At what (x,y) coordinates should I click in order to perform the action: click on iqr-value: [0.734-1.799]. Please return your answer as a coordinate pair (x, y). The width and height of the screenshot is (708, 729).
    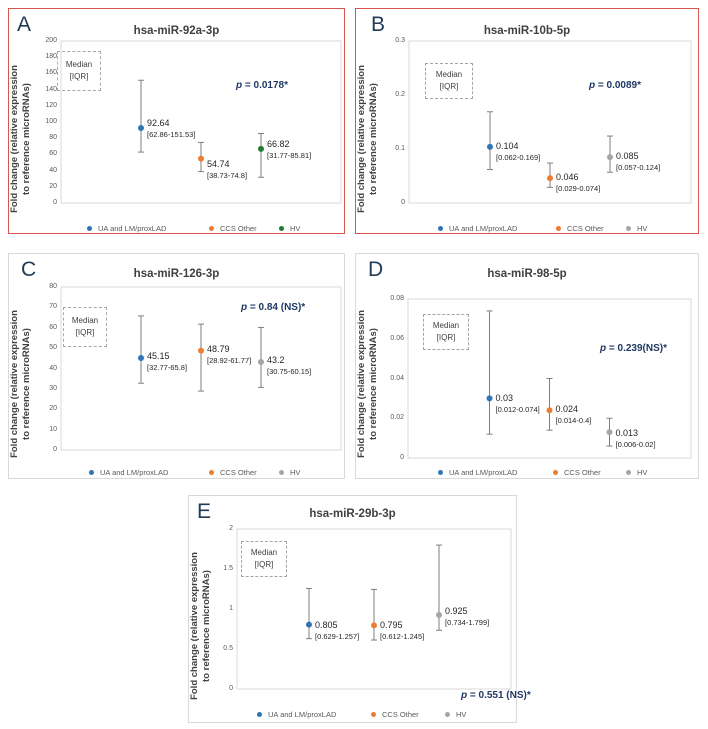
    Looking at the image, I should click on (467, 622).